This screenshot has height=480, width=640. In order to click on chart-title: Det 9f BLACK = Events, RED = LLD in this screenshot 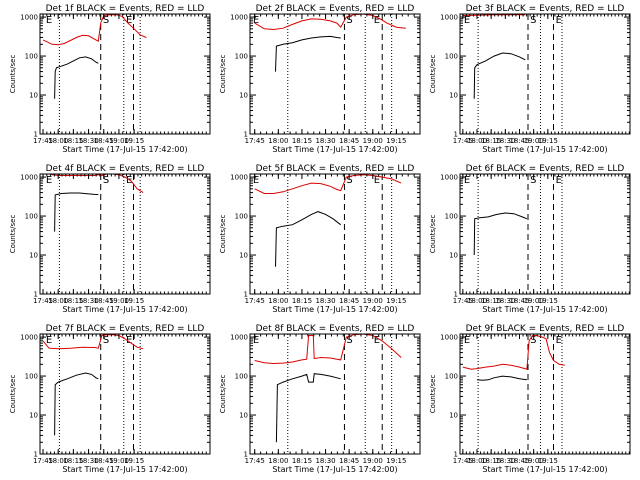, I will do `click(545, 329)`.